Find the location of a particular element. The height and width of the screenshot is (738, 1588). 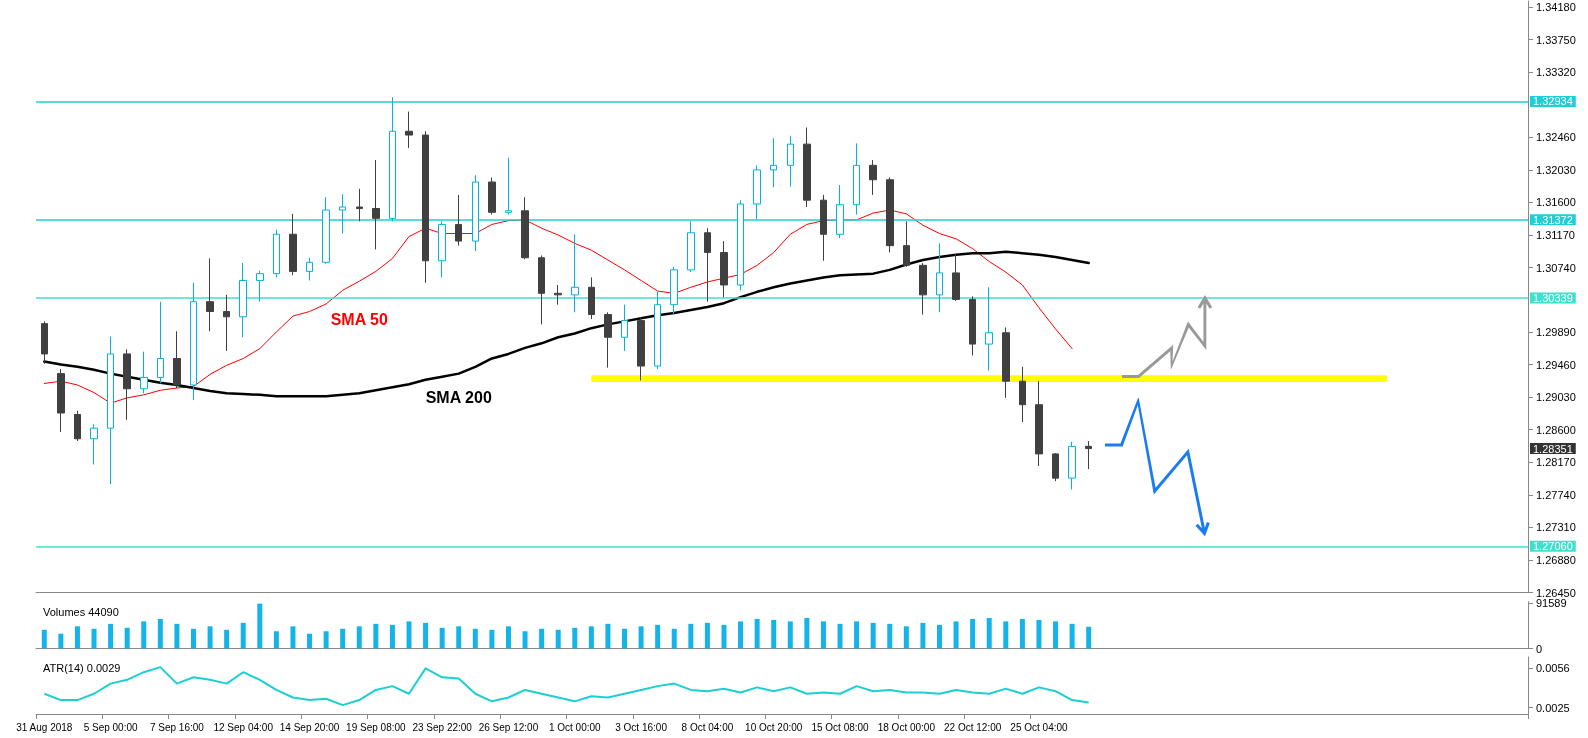

y-tick-label: 1.33750 is located at coordinates (1556, 39).